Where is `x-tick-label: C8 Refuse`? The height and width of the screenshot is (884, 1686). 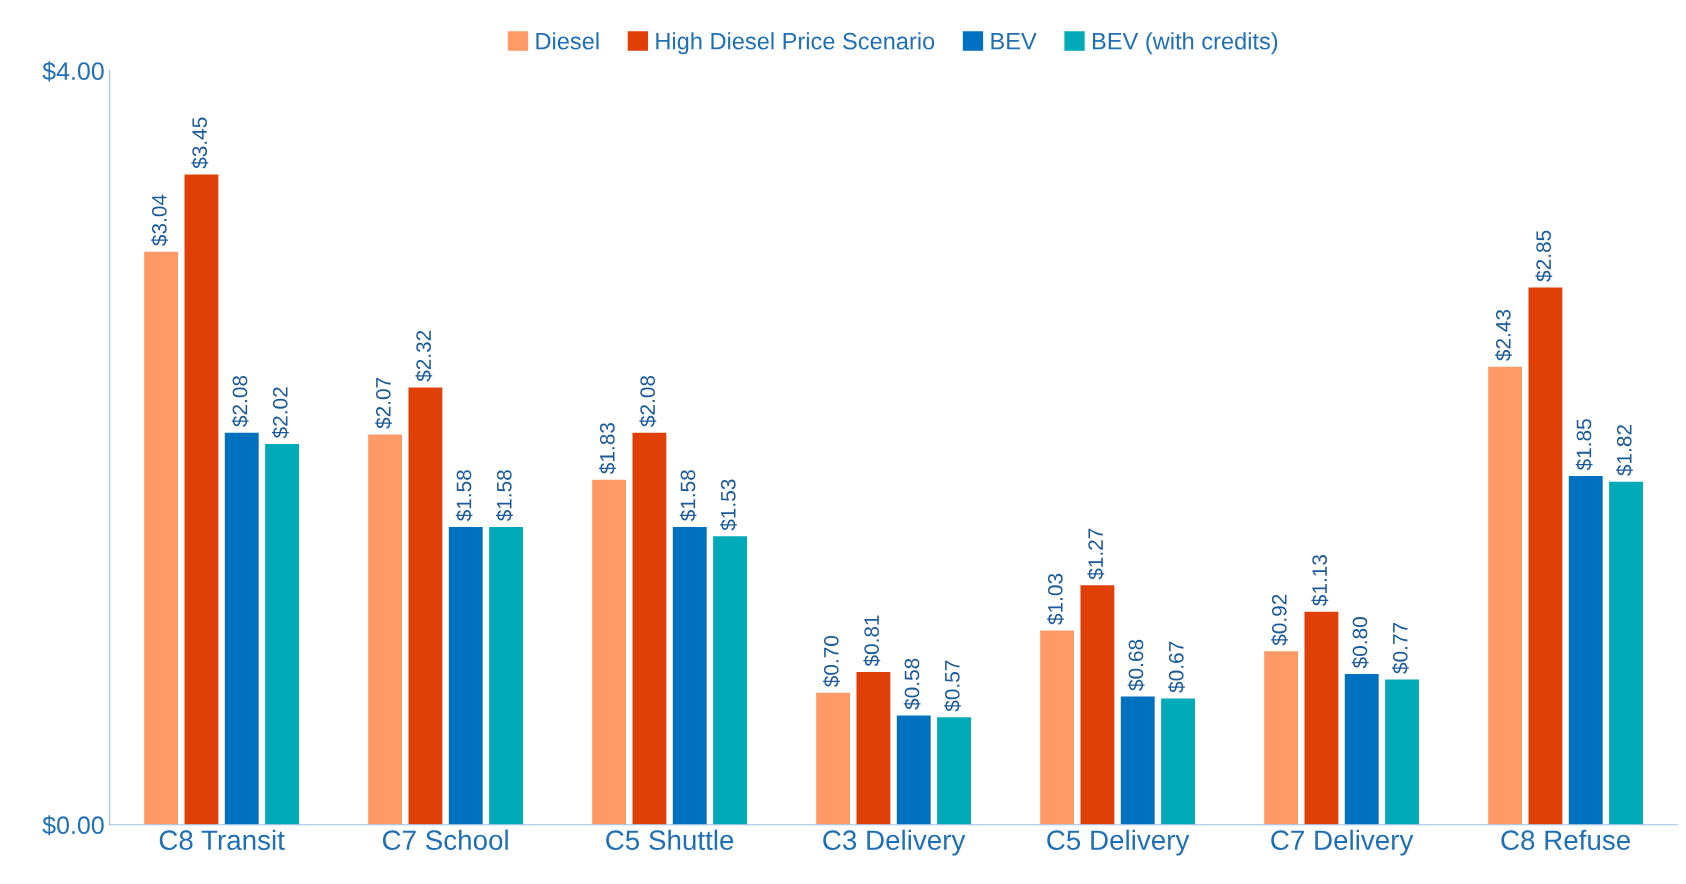
x-tick-label: C8 Refuse is located at coordinates (1565, 840).